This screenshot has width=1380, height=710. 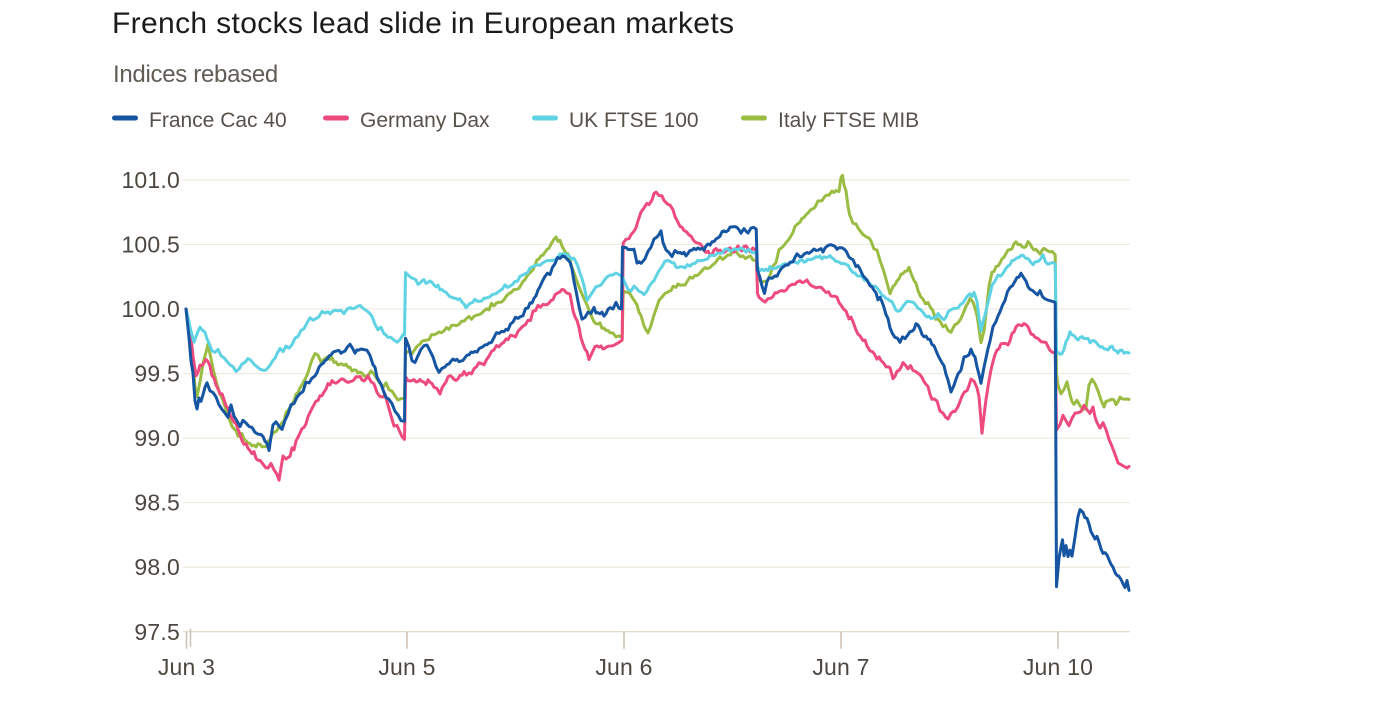 I want to click on svg-text: 97.5, so click(x=157, y=632).